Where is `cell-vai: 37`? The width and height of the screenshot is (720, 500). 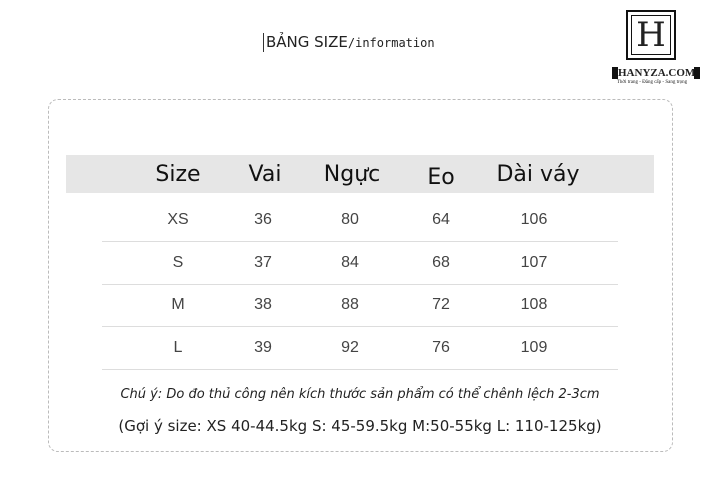
cell-vai: 37 is located at coordinates (263, 262).